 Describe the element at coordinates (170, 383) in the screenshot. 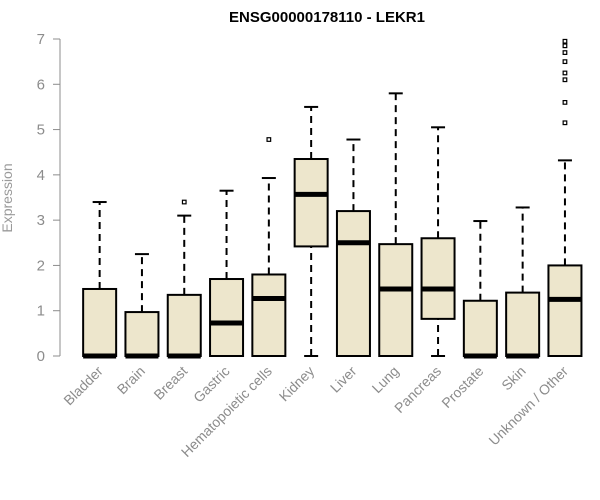

I see `x-tick-label-breast: Breast` at that location.